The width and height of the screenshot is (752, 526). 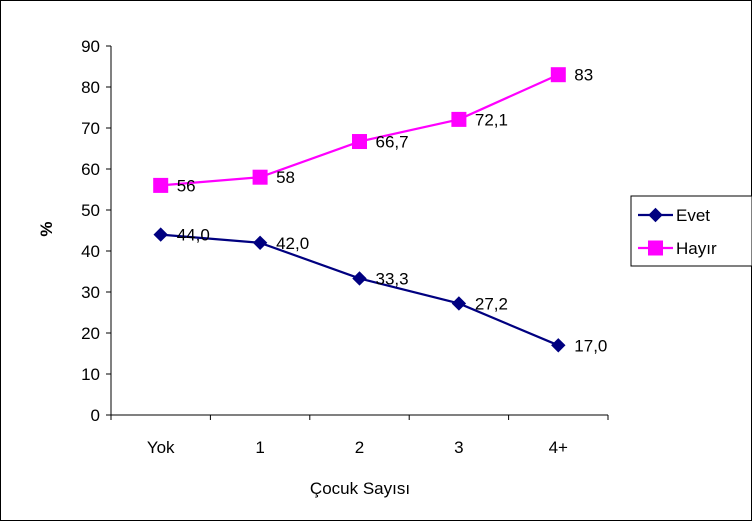 I want to click on legend-label-hay-r: Hayır, so click(x=696, y=248).